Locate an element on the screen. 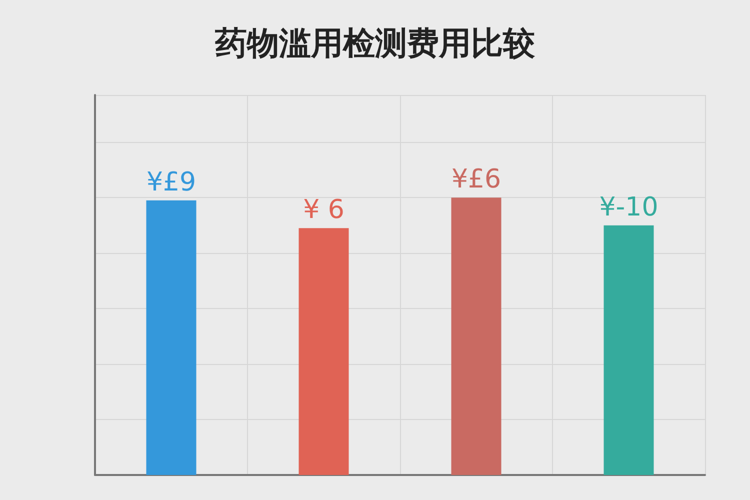 The image size is (750, 500). annotation: ¥ 6 is located at coordinates (323, 210).